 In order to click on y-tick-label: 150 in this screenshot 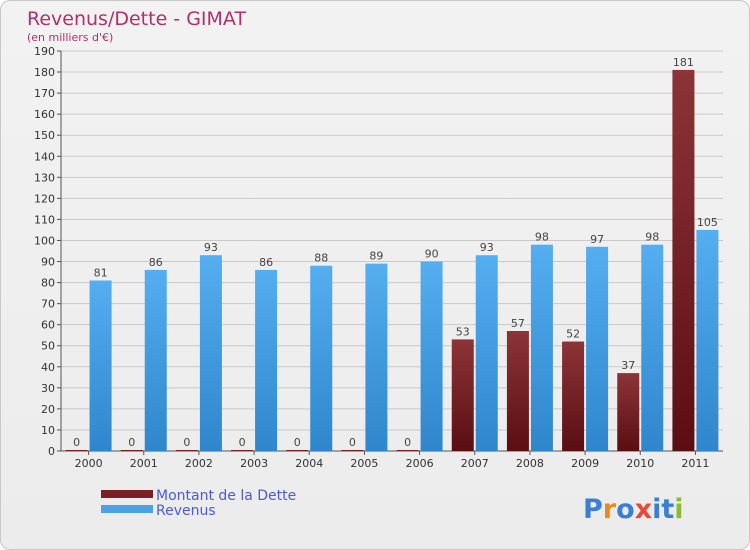, I will do `click(44, 135)`.